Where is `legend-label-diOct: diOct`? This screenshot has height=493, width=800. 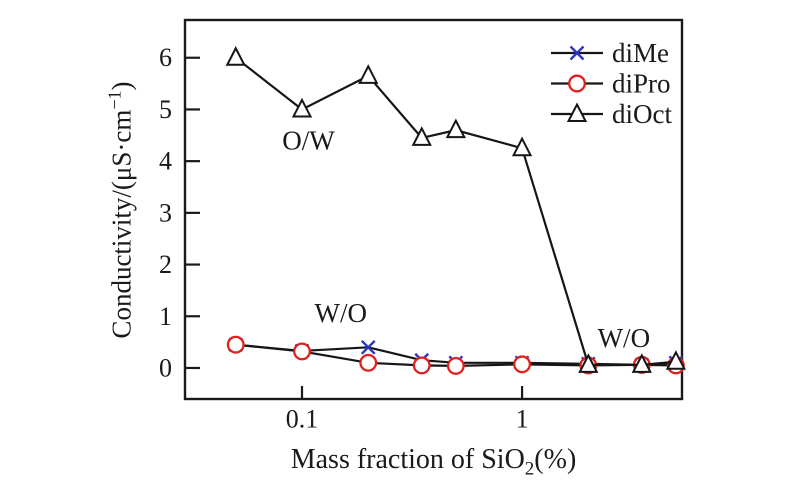 legend-label-diOct: diOct is located at coordinates (642, 114).